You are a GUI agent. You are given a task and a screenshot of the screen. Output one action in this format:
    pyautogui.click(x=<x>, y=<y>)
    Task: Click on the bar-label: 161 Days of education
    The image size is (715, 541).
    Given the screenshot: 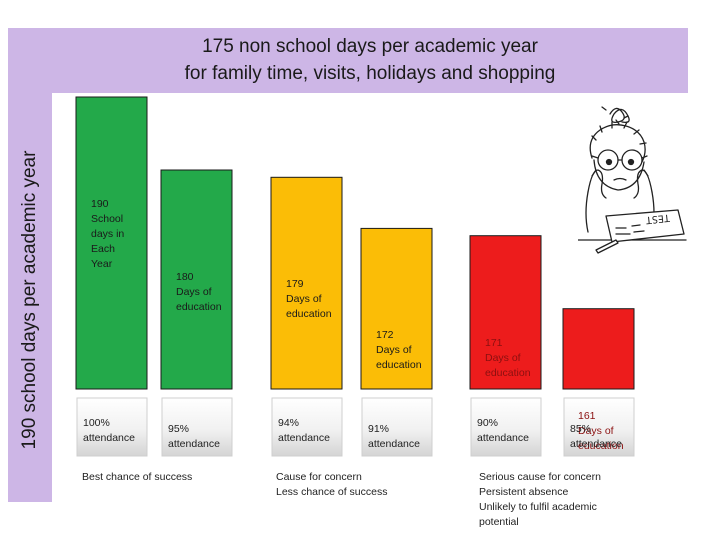 What is the action you would take?
    pyautogui.click(x=601, y=430)
    